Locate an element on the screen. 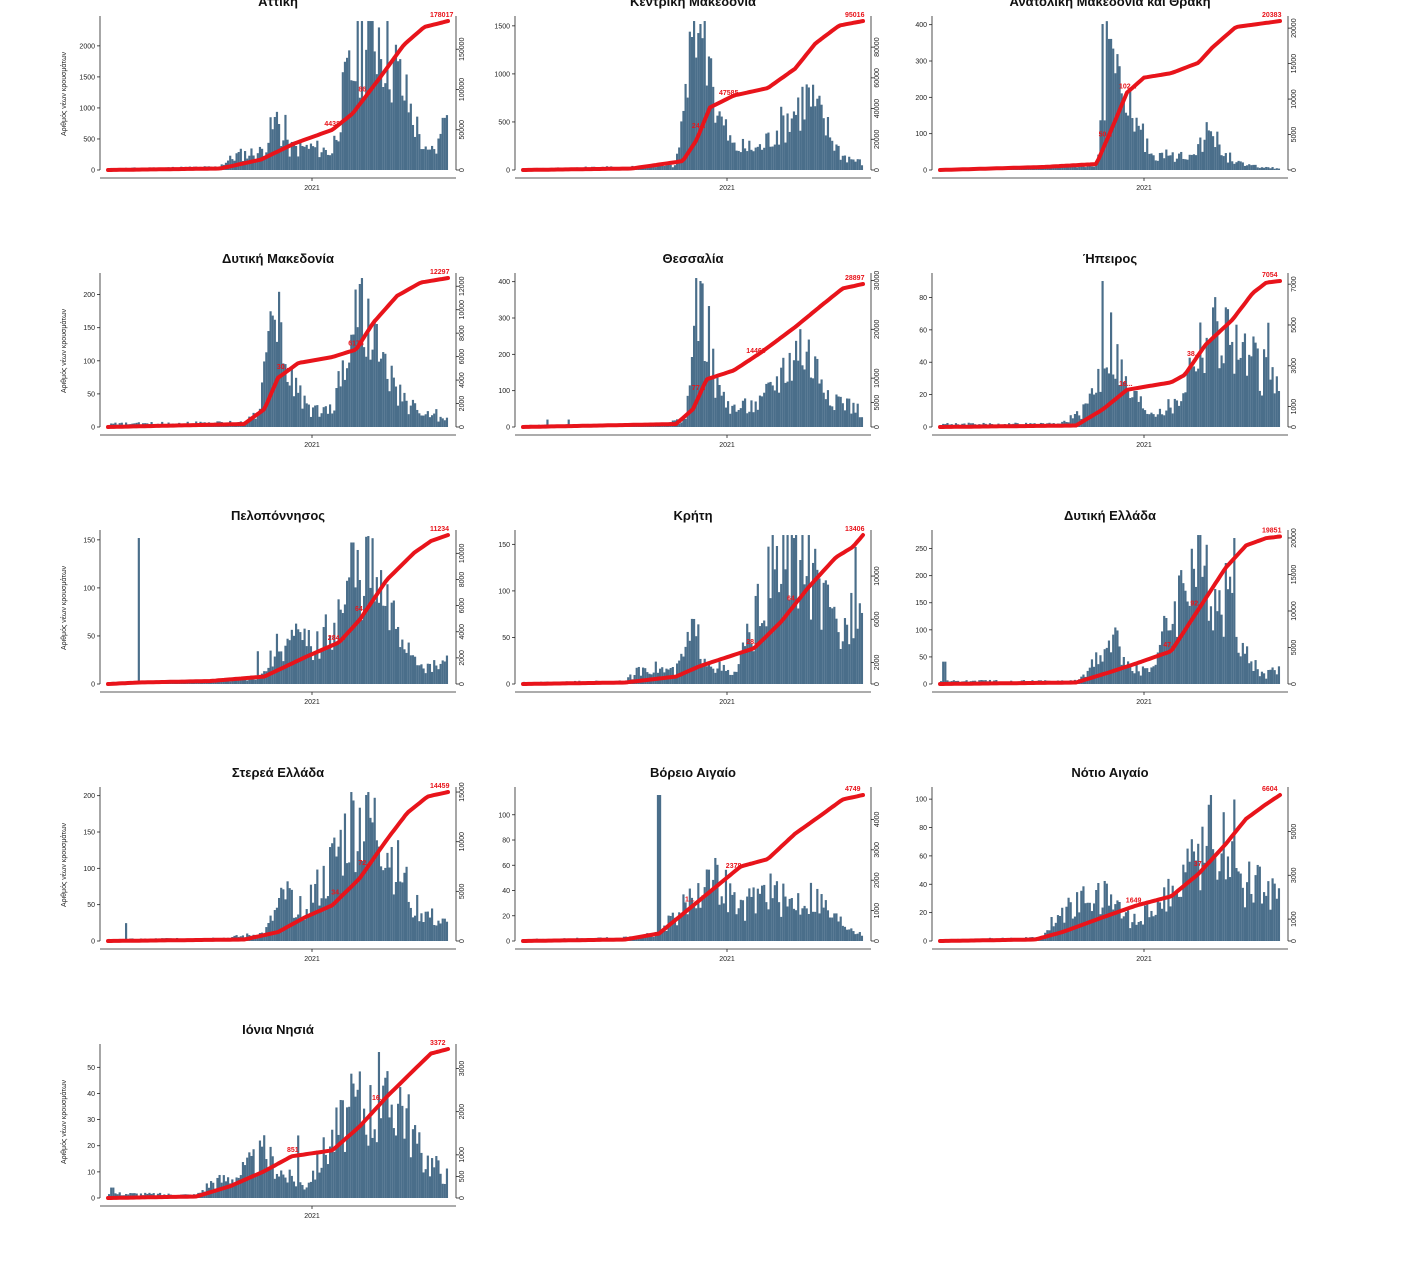 This screenshot has height=1278, width=1428. right-tick-label: 4000 is located at coordinates (877, 820).